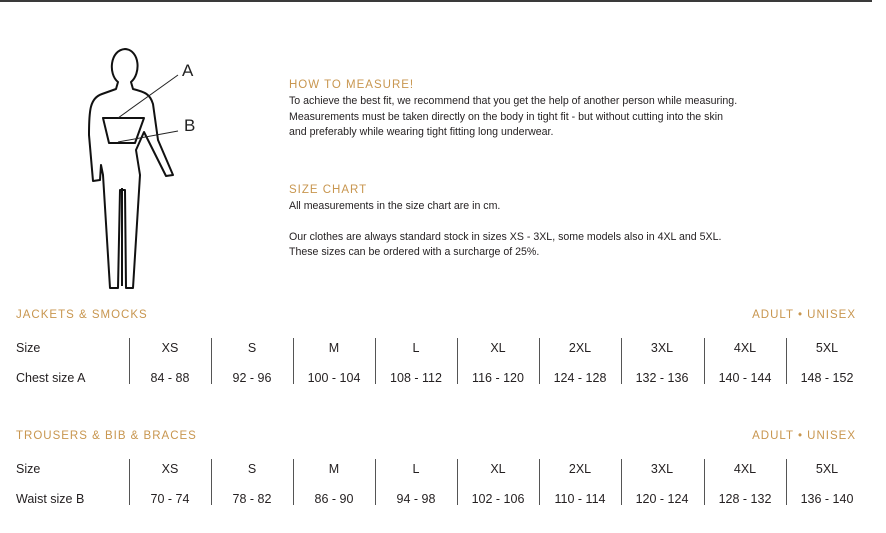 Image resolution: width=886 pixels, height=533 pixels. I want to click on size-chart-heading: SIZE CHART, so click(328, 190).